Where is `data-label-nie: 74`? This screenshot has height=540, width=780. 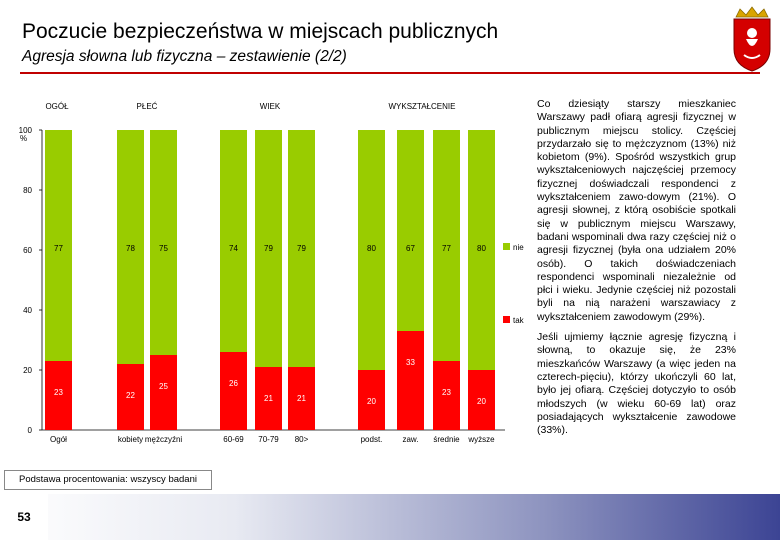 data-label-nie: 74 is located at coordinates (233, 248).